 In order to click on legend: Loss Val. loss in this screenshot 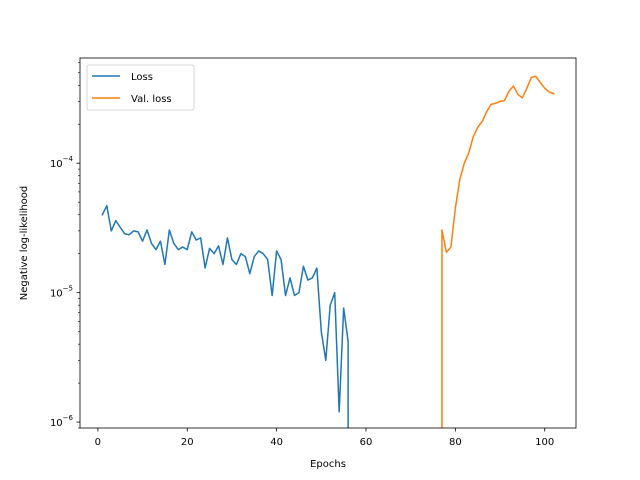, I will do `click(140, 87)`.